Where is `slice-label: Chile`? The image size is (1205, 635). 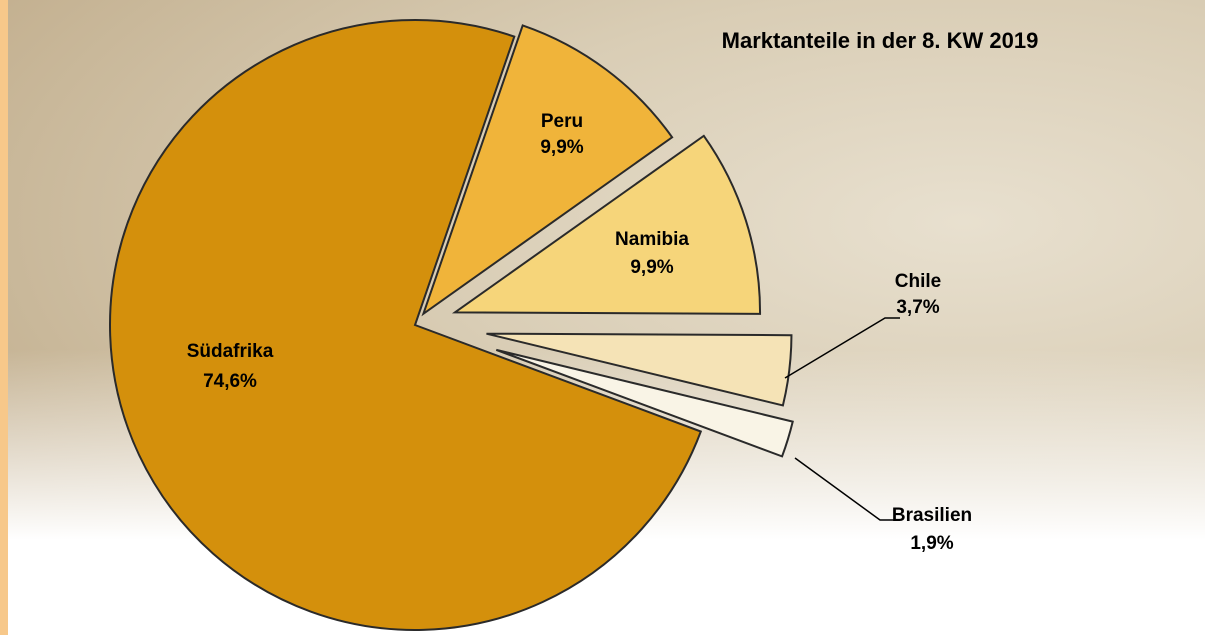 slice-label: Chile is located at coordinates (918, 281).